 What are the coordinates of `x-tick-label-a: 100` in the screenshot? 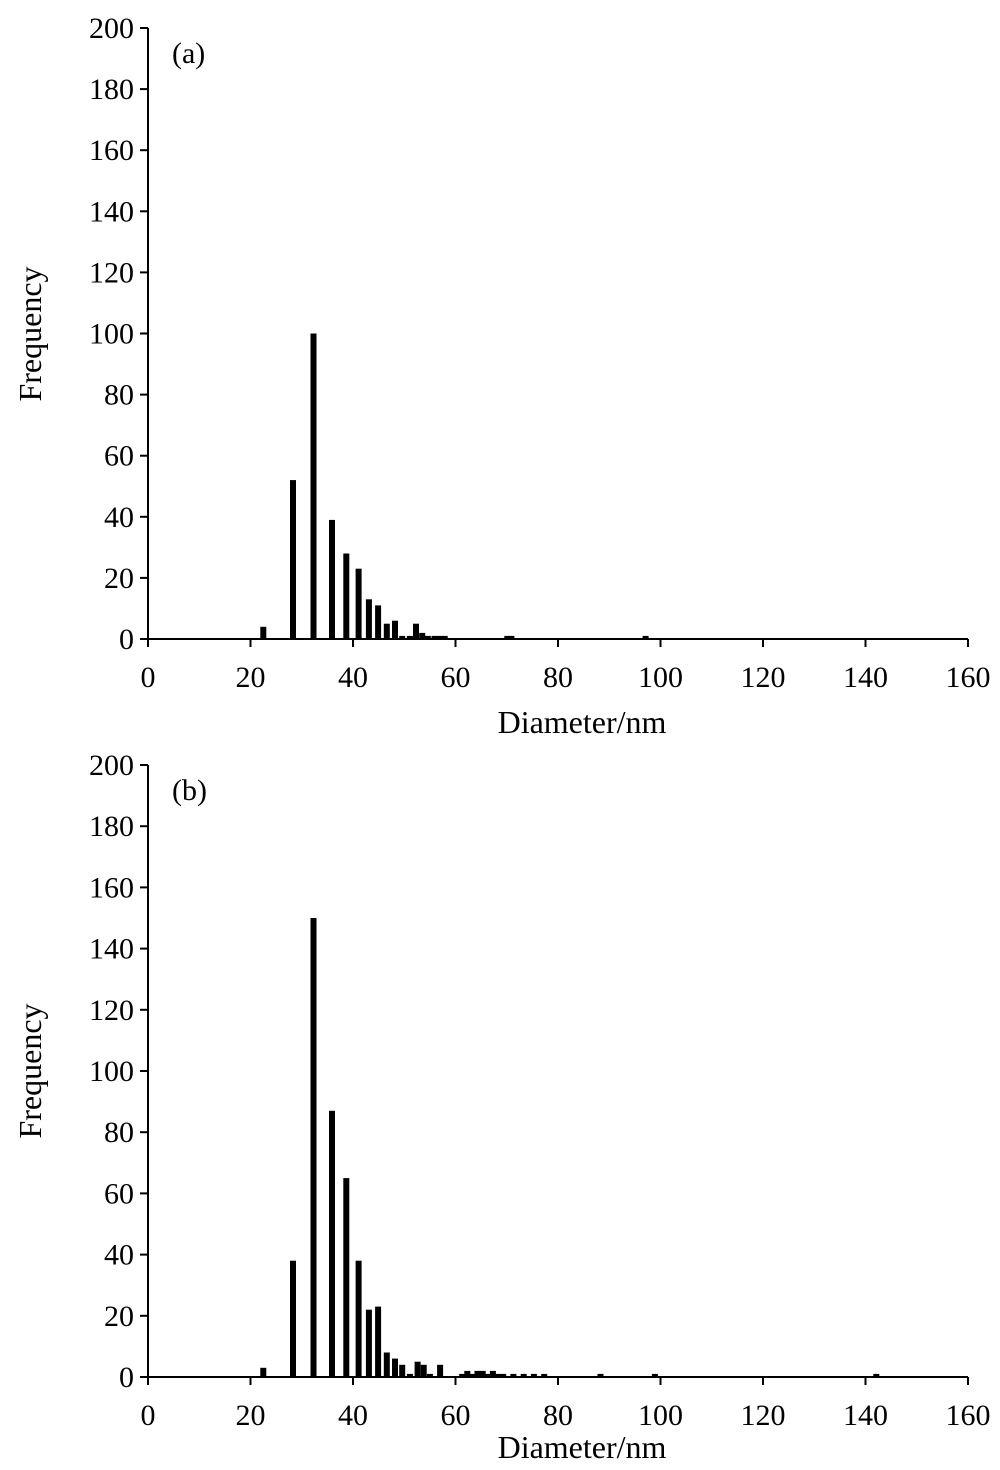 It's located at (660, 677).